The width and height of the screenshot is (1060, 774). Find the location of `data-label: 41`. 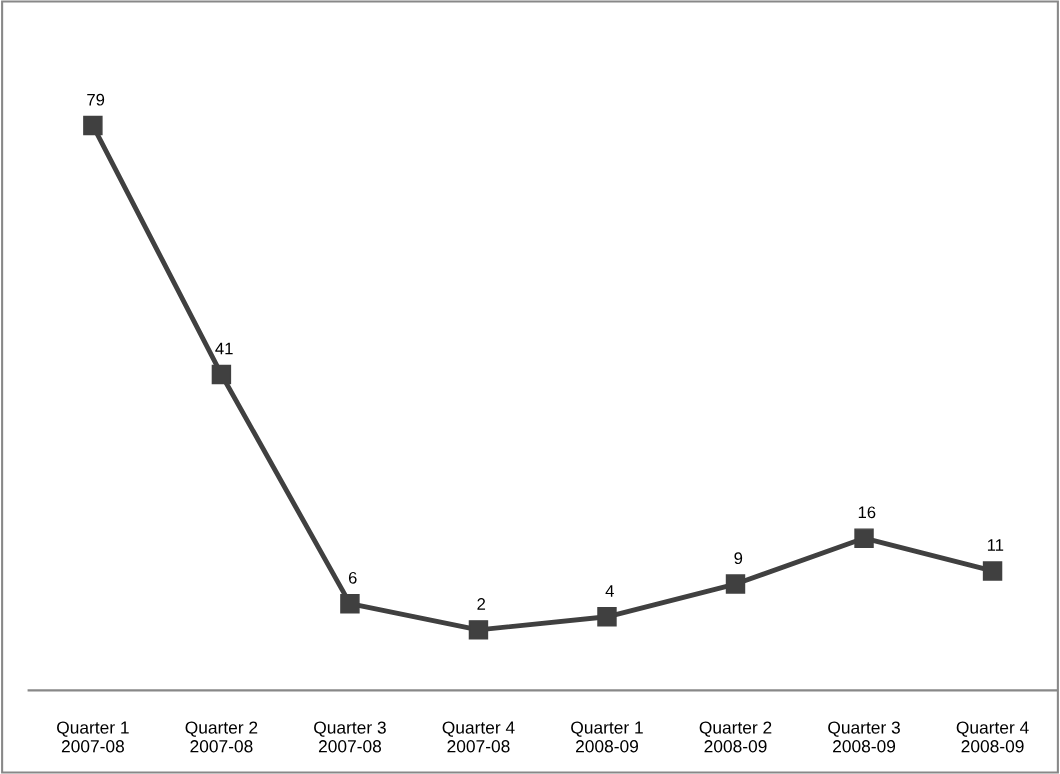

data-label: 41 is located at coordinates (224, 348).